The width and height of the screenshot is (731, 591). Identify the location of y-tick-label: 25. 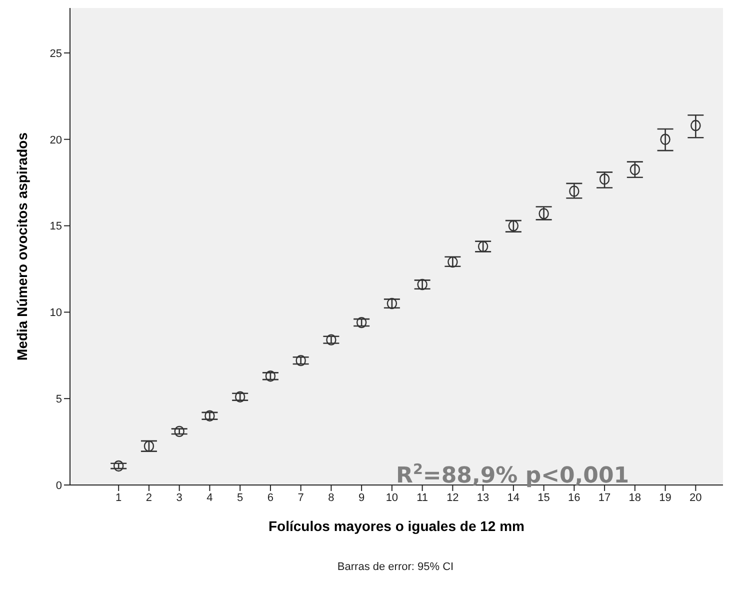
(56, 54).